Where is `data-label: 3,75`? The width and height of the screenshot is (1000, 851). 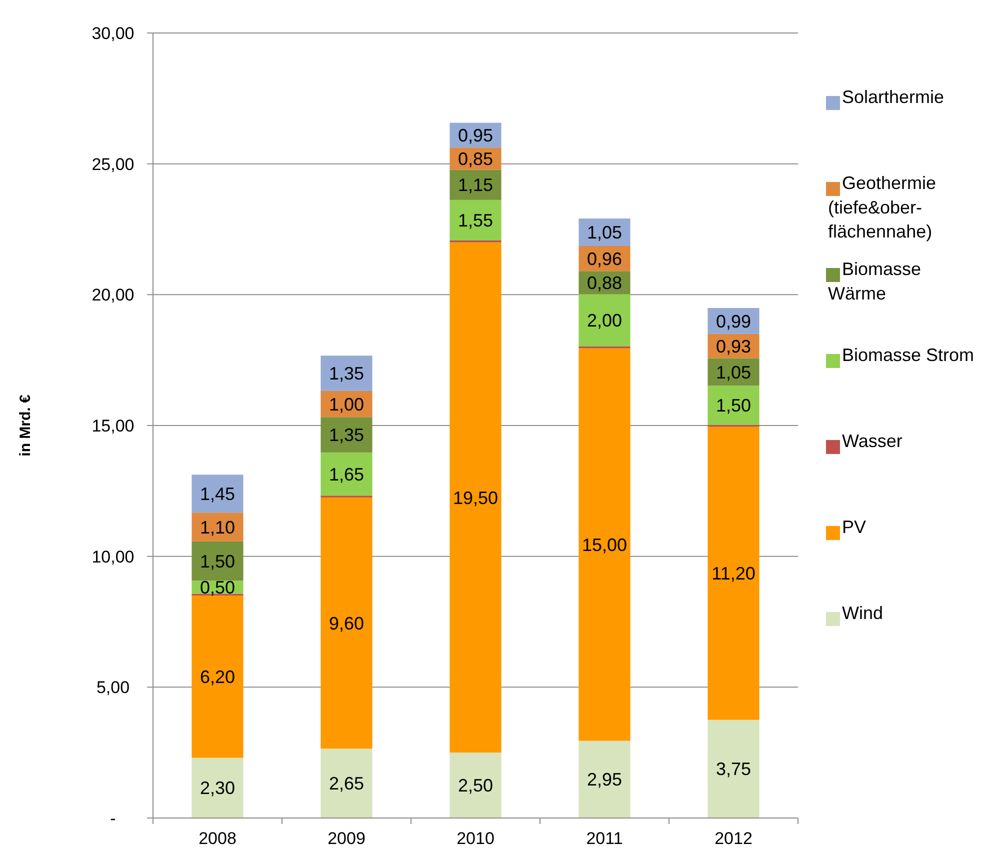 data-label: 3,75 is located at coordinates (734, 769).